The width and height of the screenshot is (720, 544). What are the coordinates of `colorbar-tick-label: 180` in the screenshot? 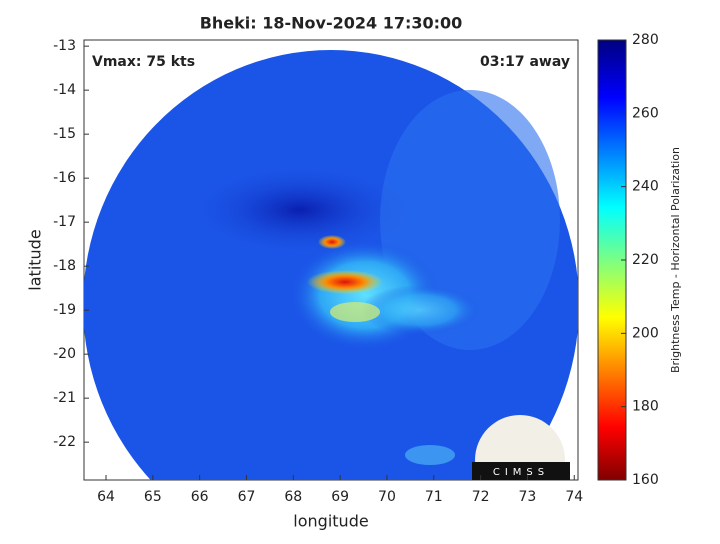 It's located at (645, 407).